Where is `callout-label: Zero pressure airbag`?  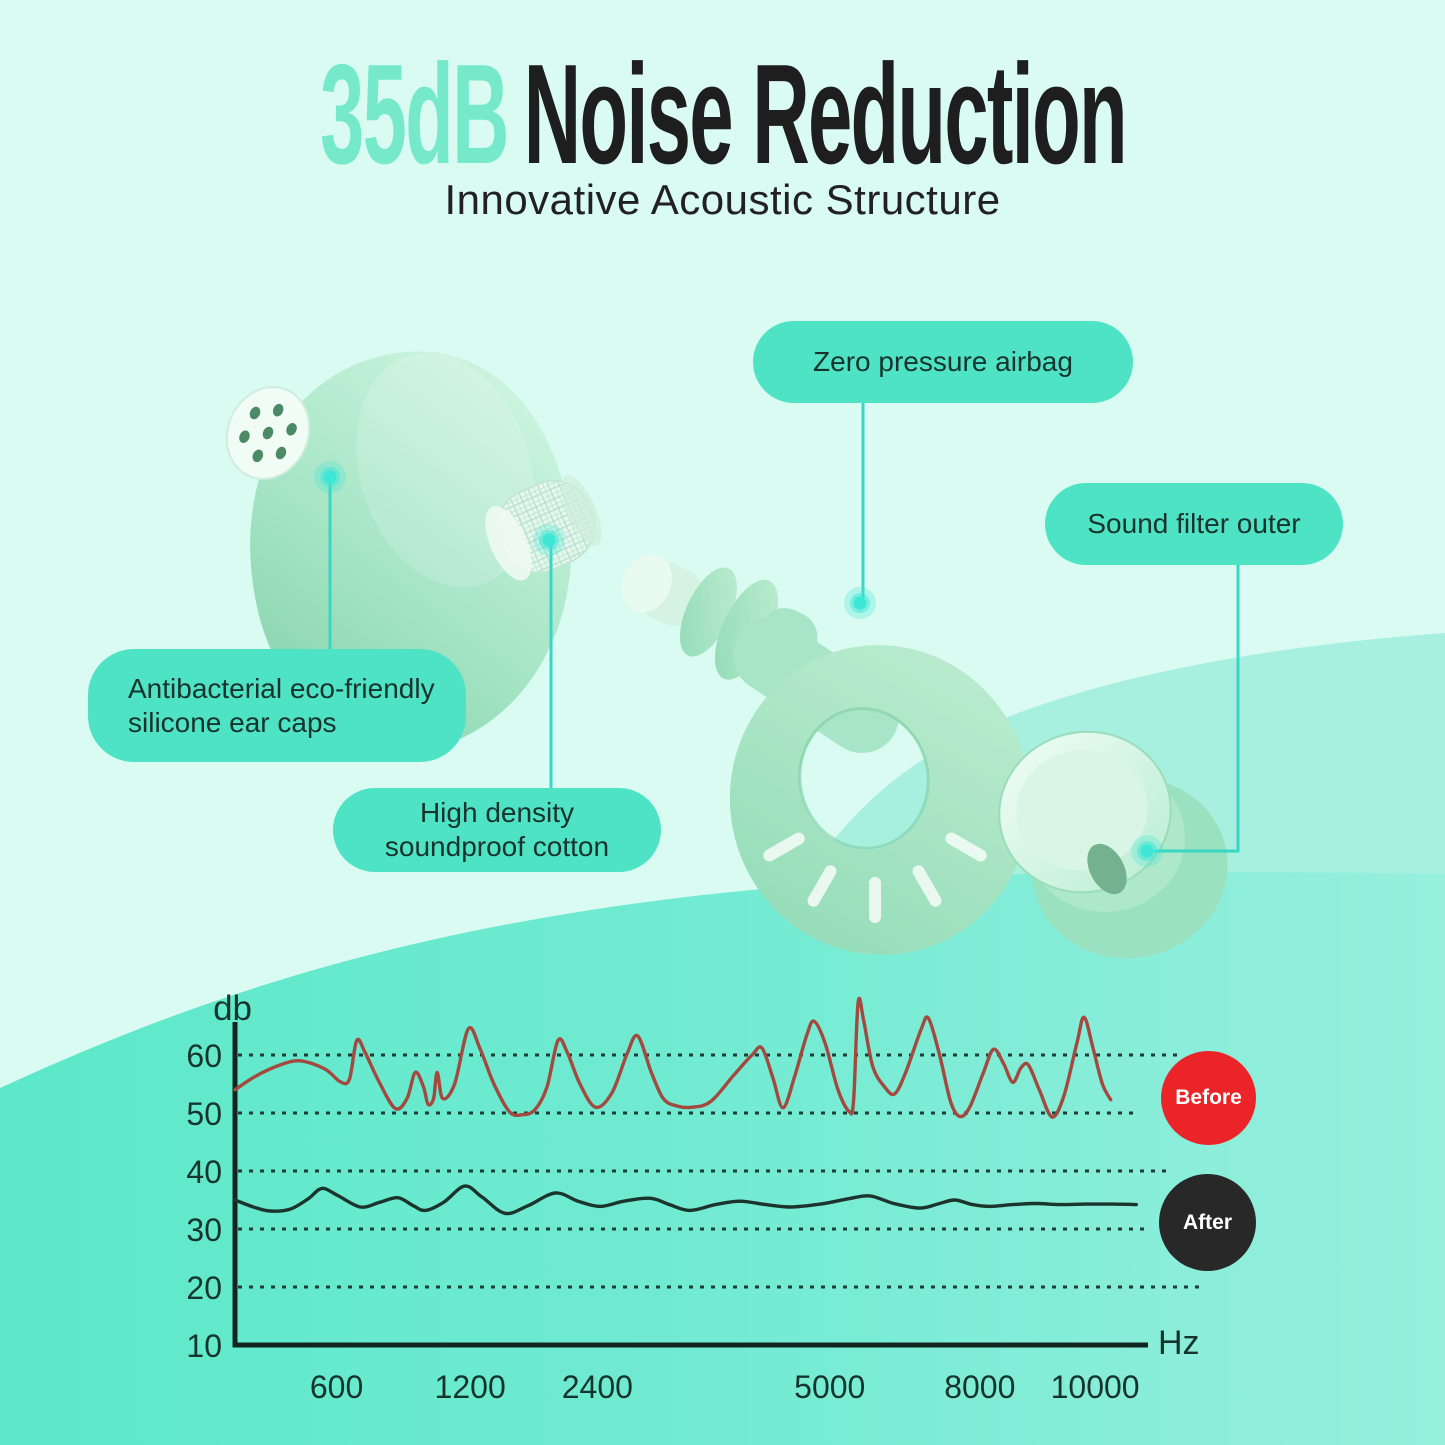 callout-label: Zero pressure airbag is located at coordinates (943, 362).